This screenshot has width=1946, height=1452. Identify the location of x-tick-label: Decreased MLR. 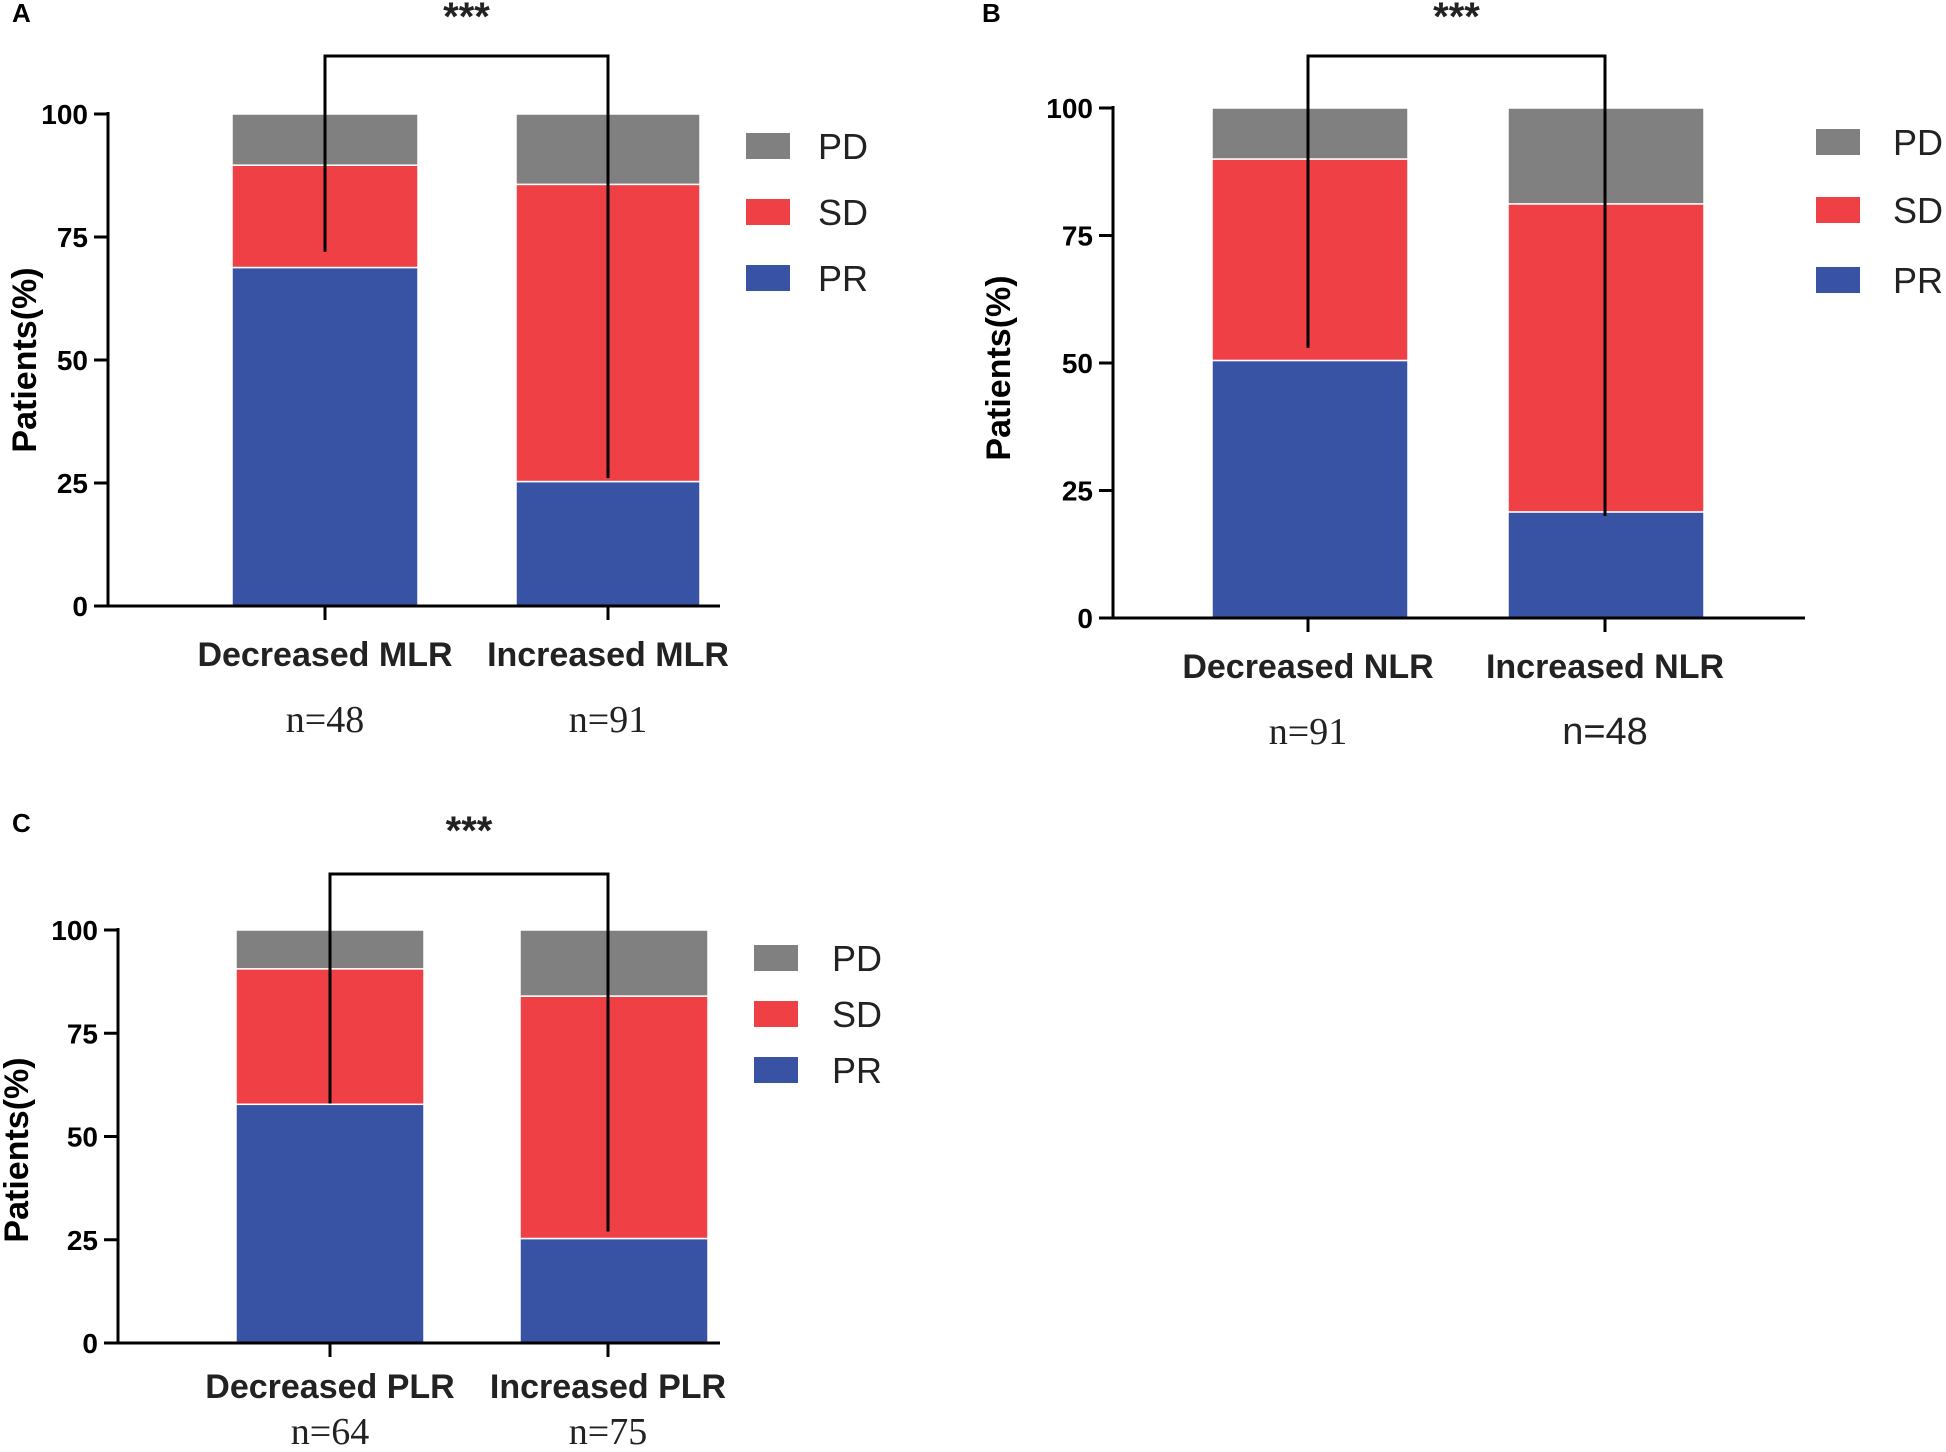
(324, 655).